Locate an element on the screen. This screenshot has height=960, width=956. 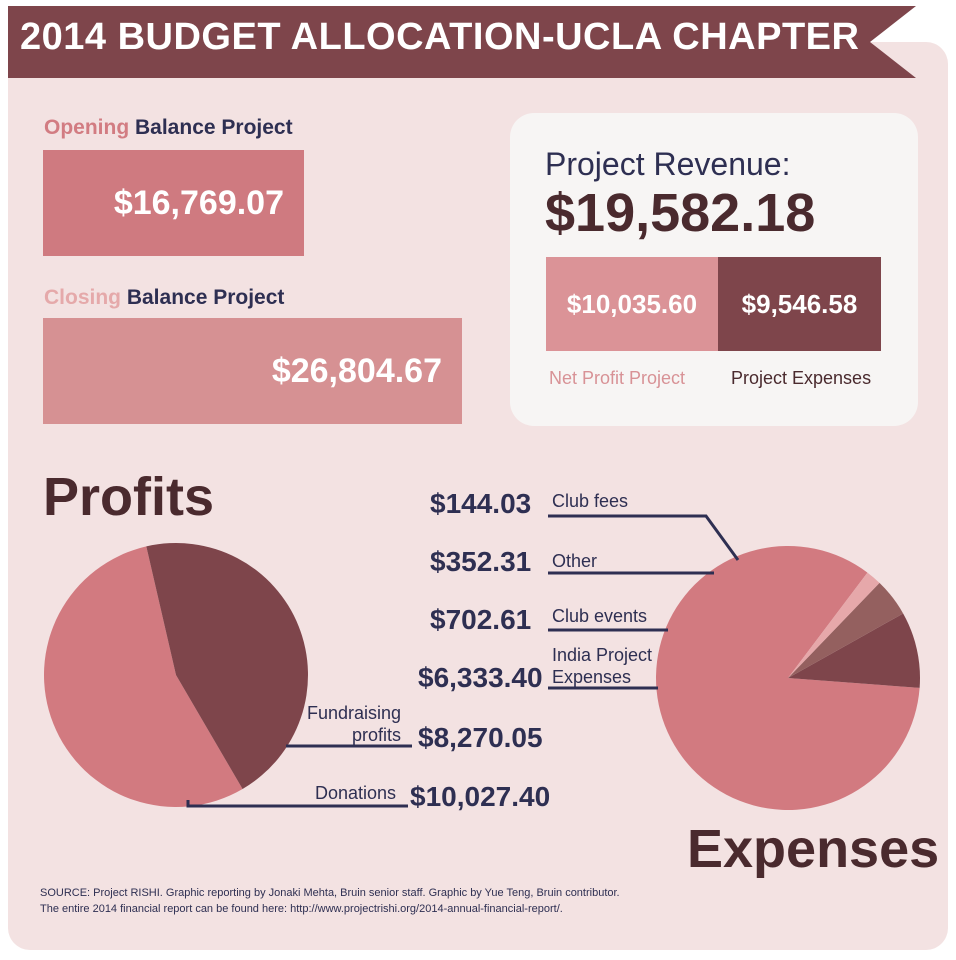
leader-line-donations is located at coordinates (297, 804).